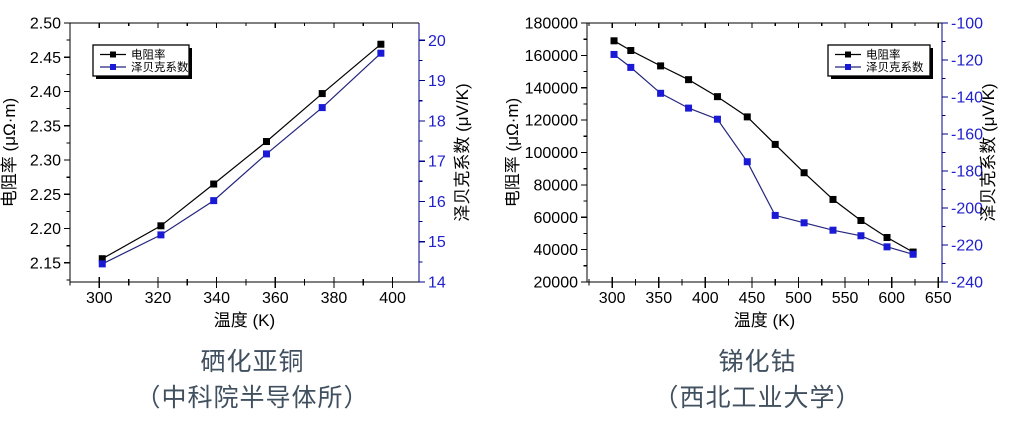 Image resolution: width=1010 pixels, height=432 pixels. Describe the element at coordinates (967, 61) in the screenshot. I see `y-right-tick-label: -120` at that location.